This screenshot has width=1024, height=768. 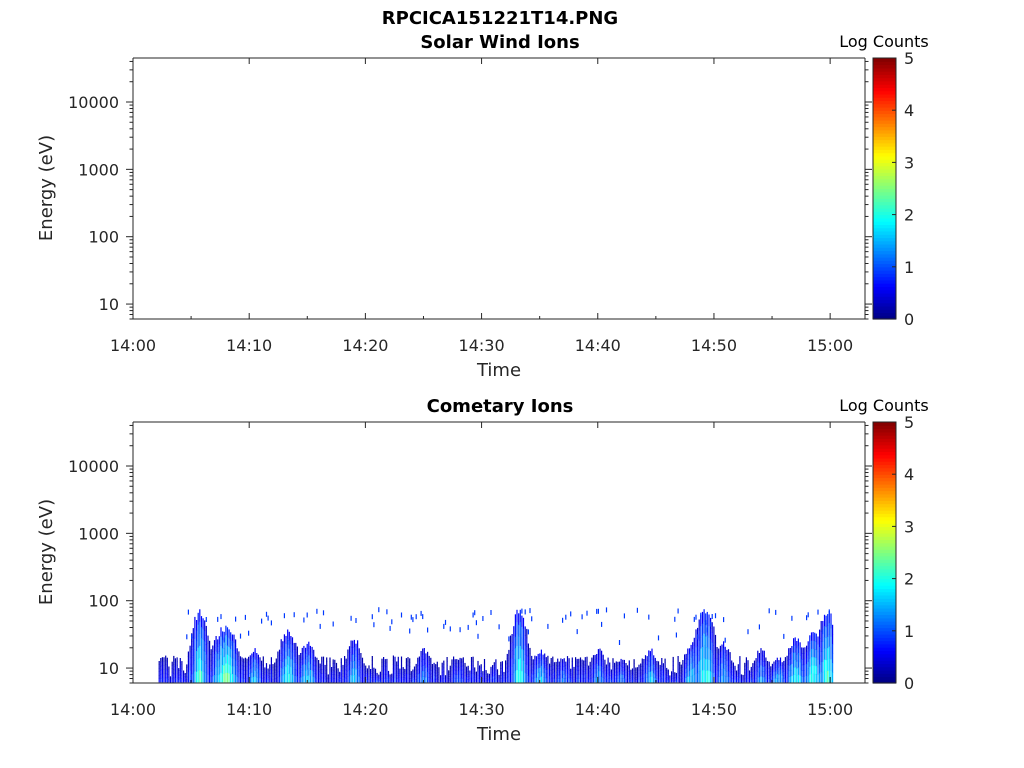 I want to click on y-tick-label: 10, so click(x=109, y=304).